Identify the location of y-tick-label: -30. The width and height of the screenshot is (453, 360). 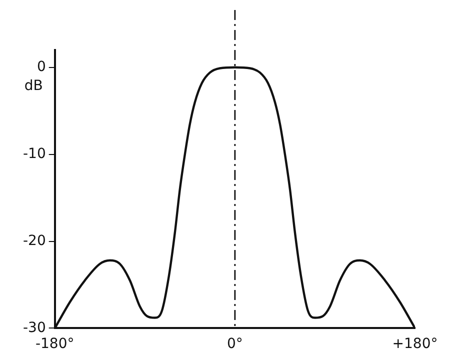
(34, 328).